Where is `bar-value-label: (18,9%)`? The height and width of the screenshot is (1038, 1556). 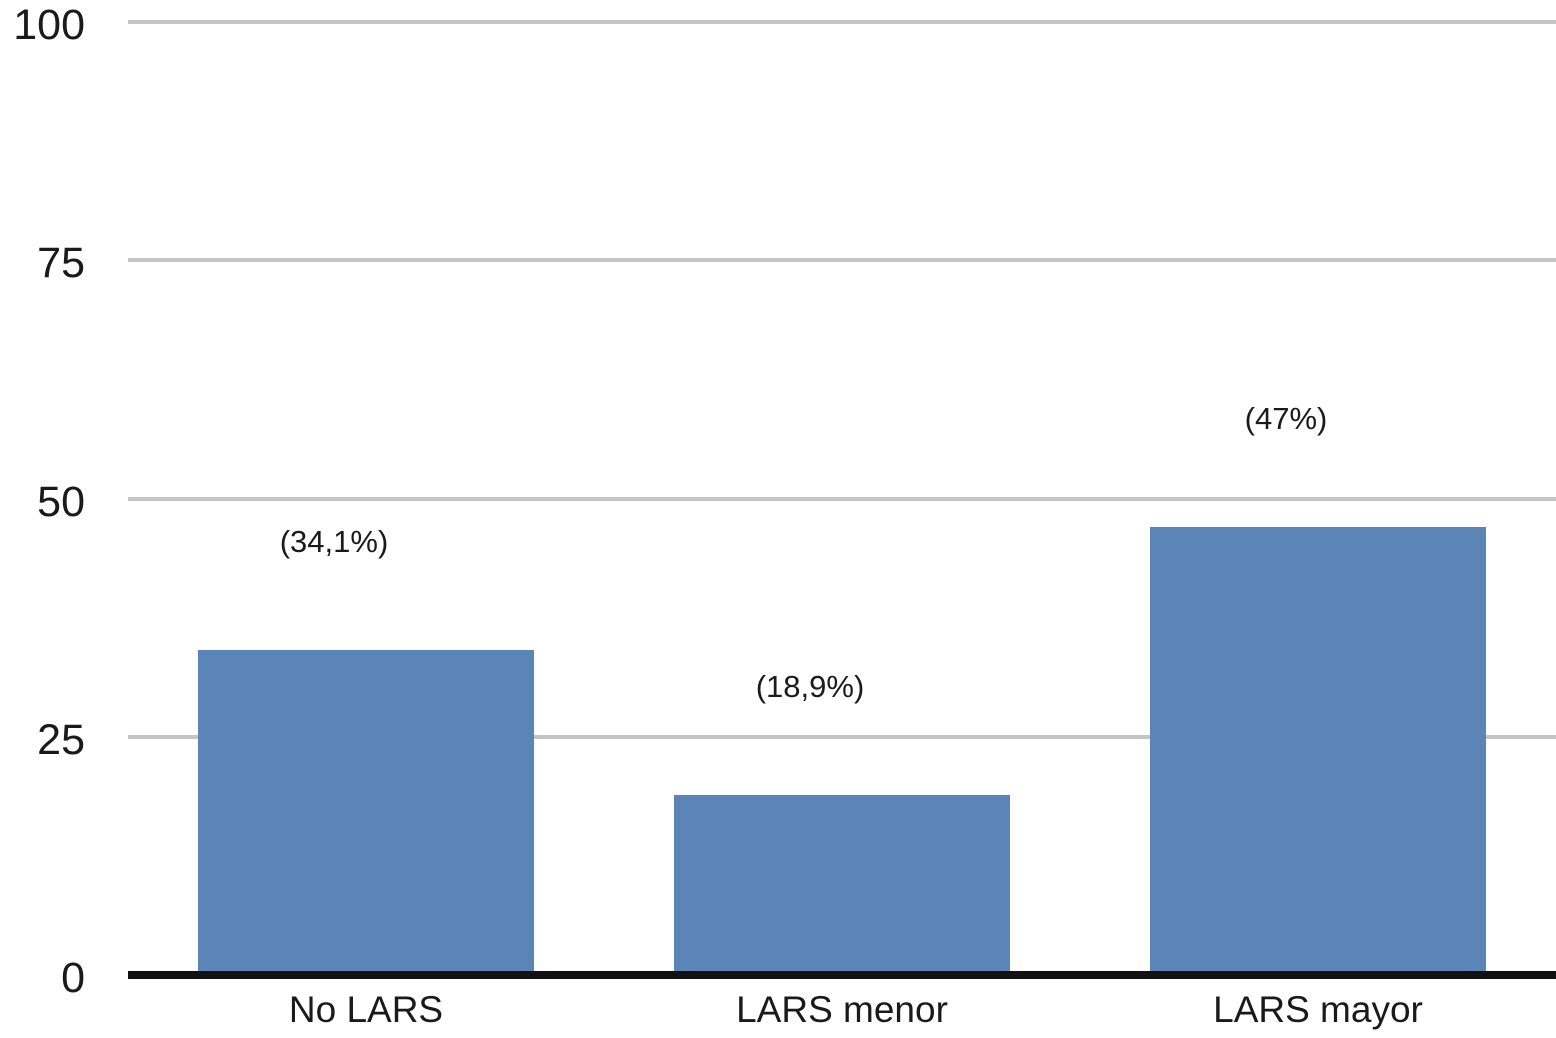
bar-value-label: (18,9%) is located at coordinates (810, 686).